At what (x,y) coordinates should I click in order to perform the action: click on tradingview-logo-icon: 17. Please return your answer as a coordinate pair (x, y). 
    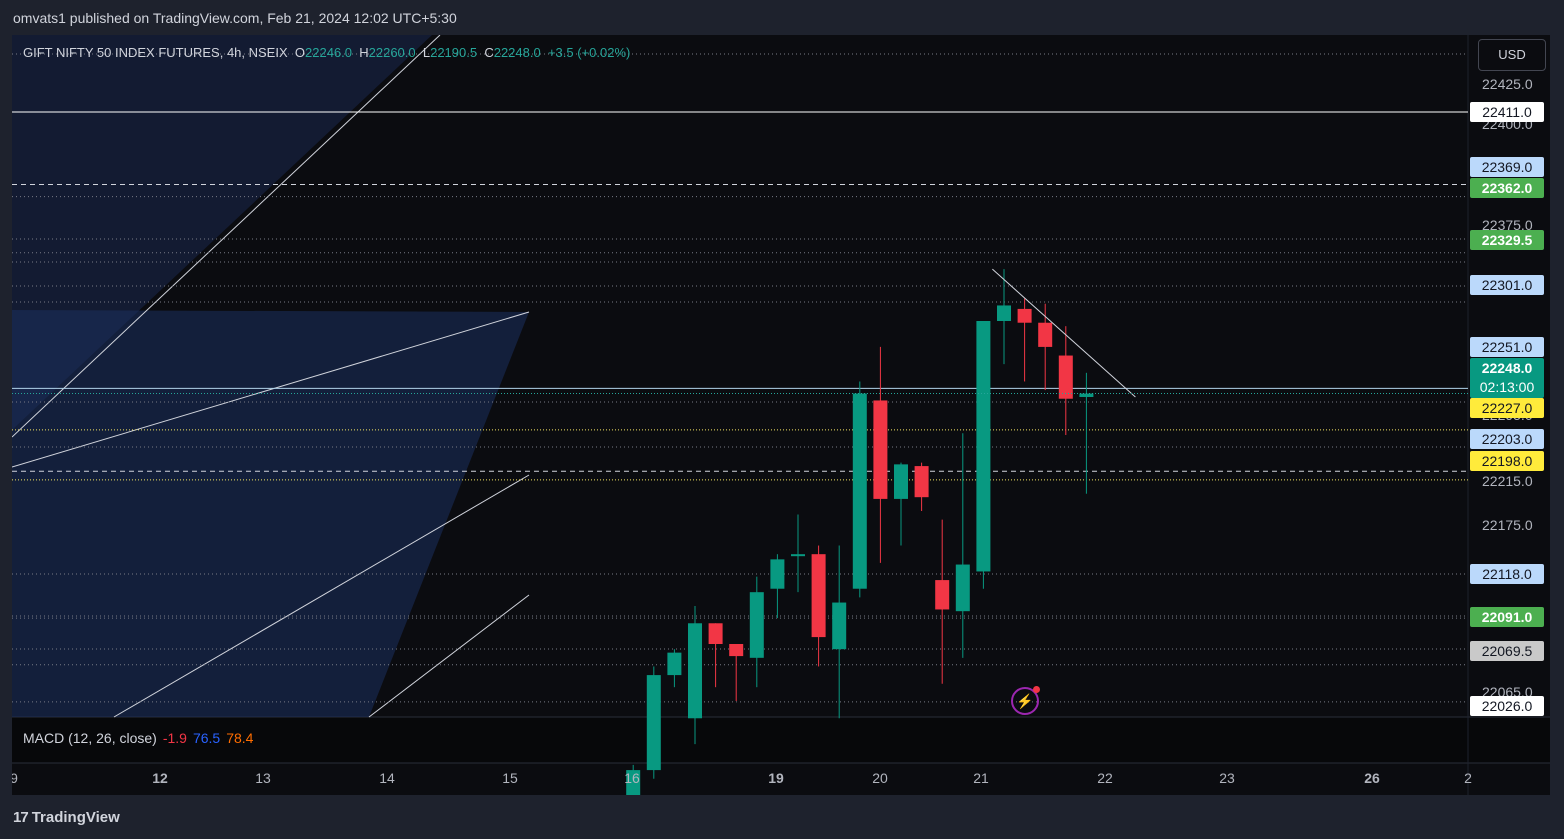
    Looking at the image, I should click on (21, 817).